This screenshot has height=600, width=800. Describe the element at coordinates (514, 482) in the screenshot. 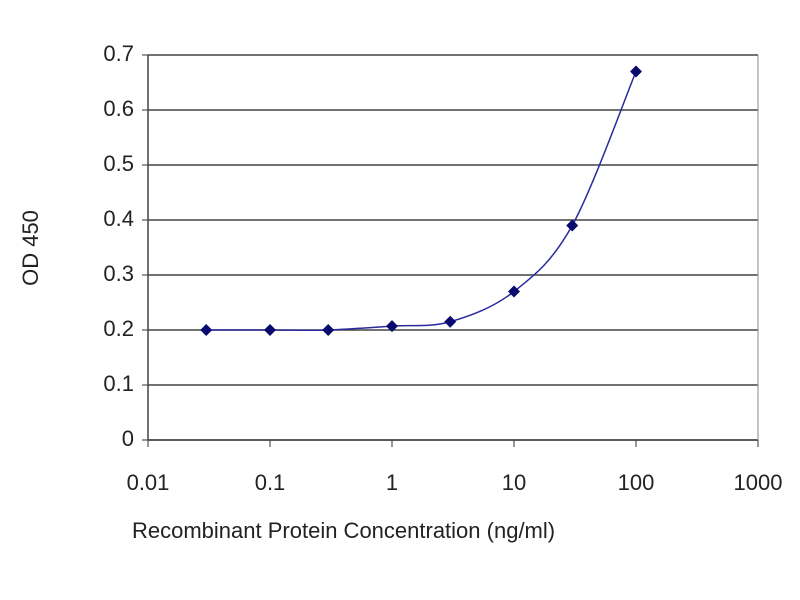

I see `x-tick-label: 10` at that location.